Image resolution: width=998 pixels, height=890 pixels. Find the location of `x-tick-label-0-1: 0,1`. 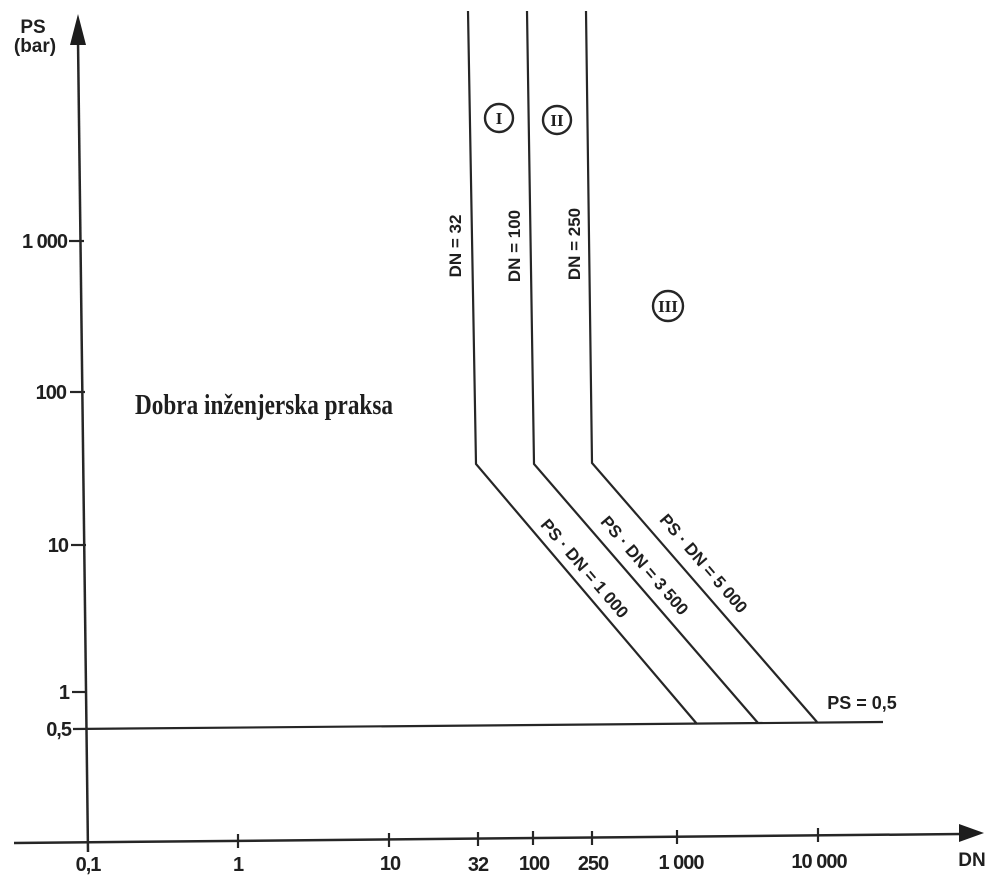

x-tick-label-0-1: 0,1 is located at coordinates (89, 865).